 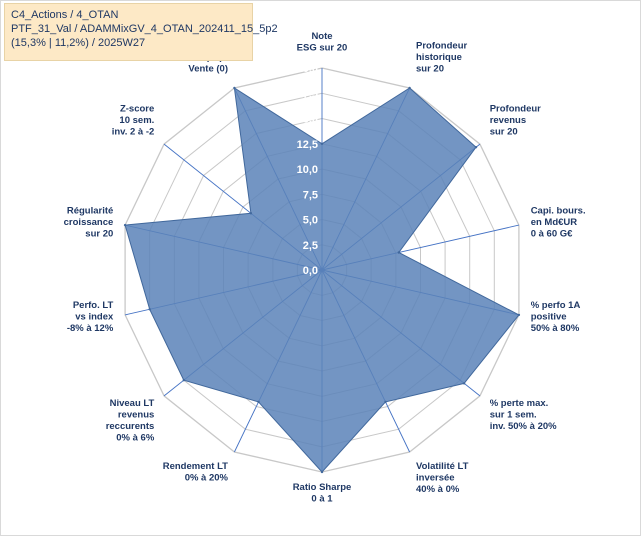 I want to click on tick-label: 5,0, so click(x=310, y=221).